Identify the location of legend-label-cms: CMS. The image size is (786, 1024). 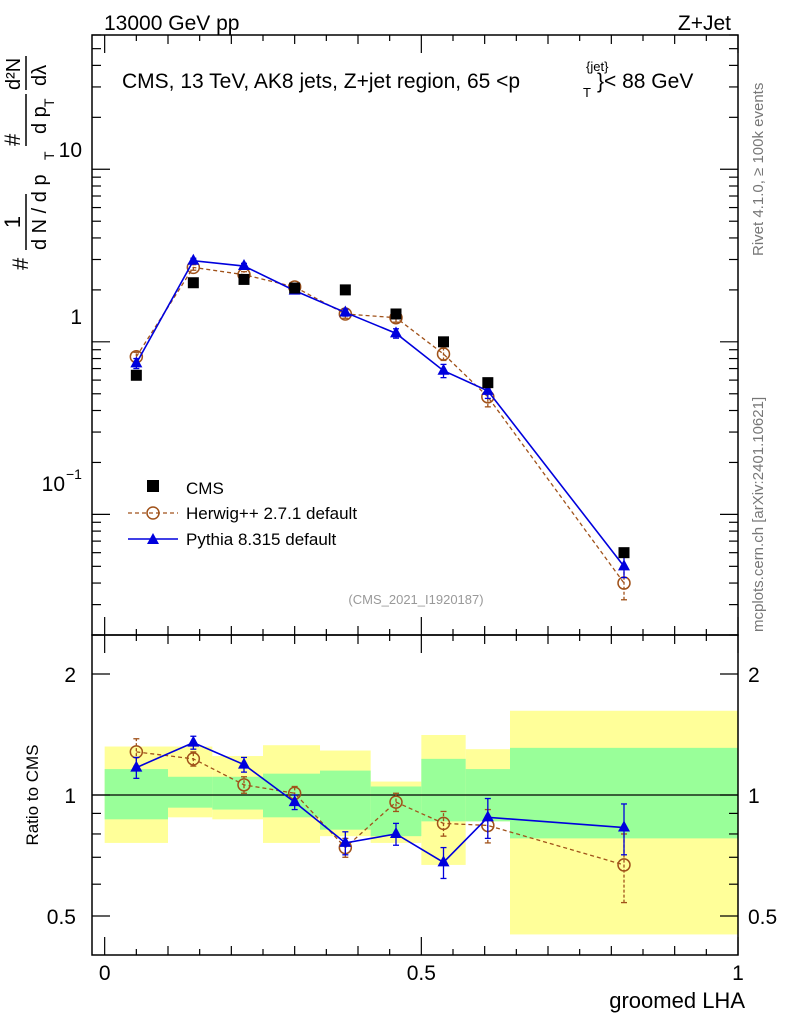
(205, 488).